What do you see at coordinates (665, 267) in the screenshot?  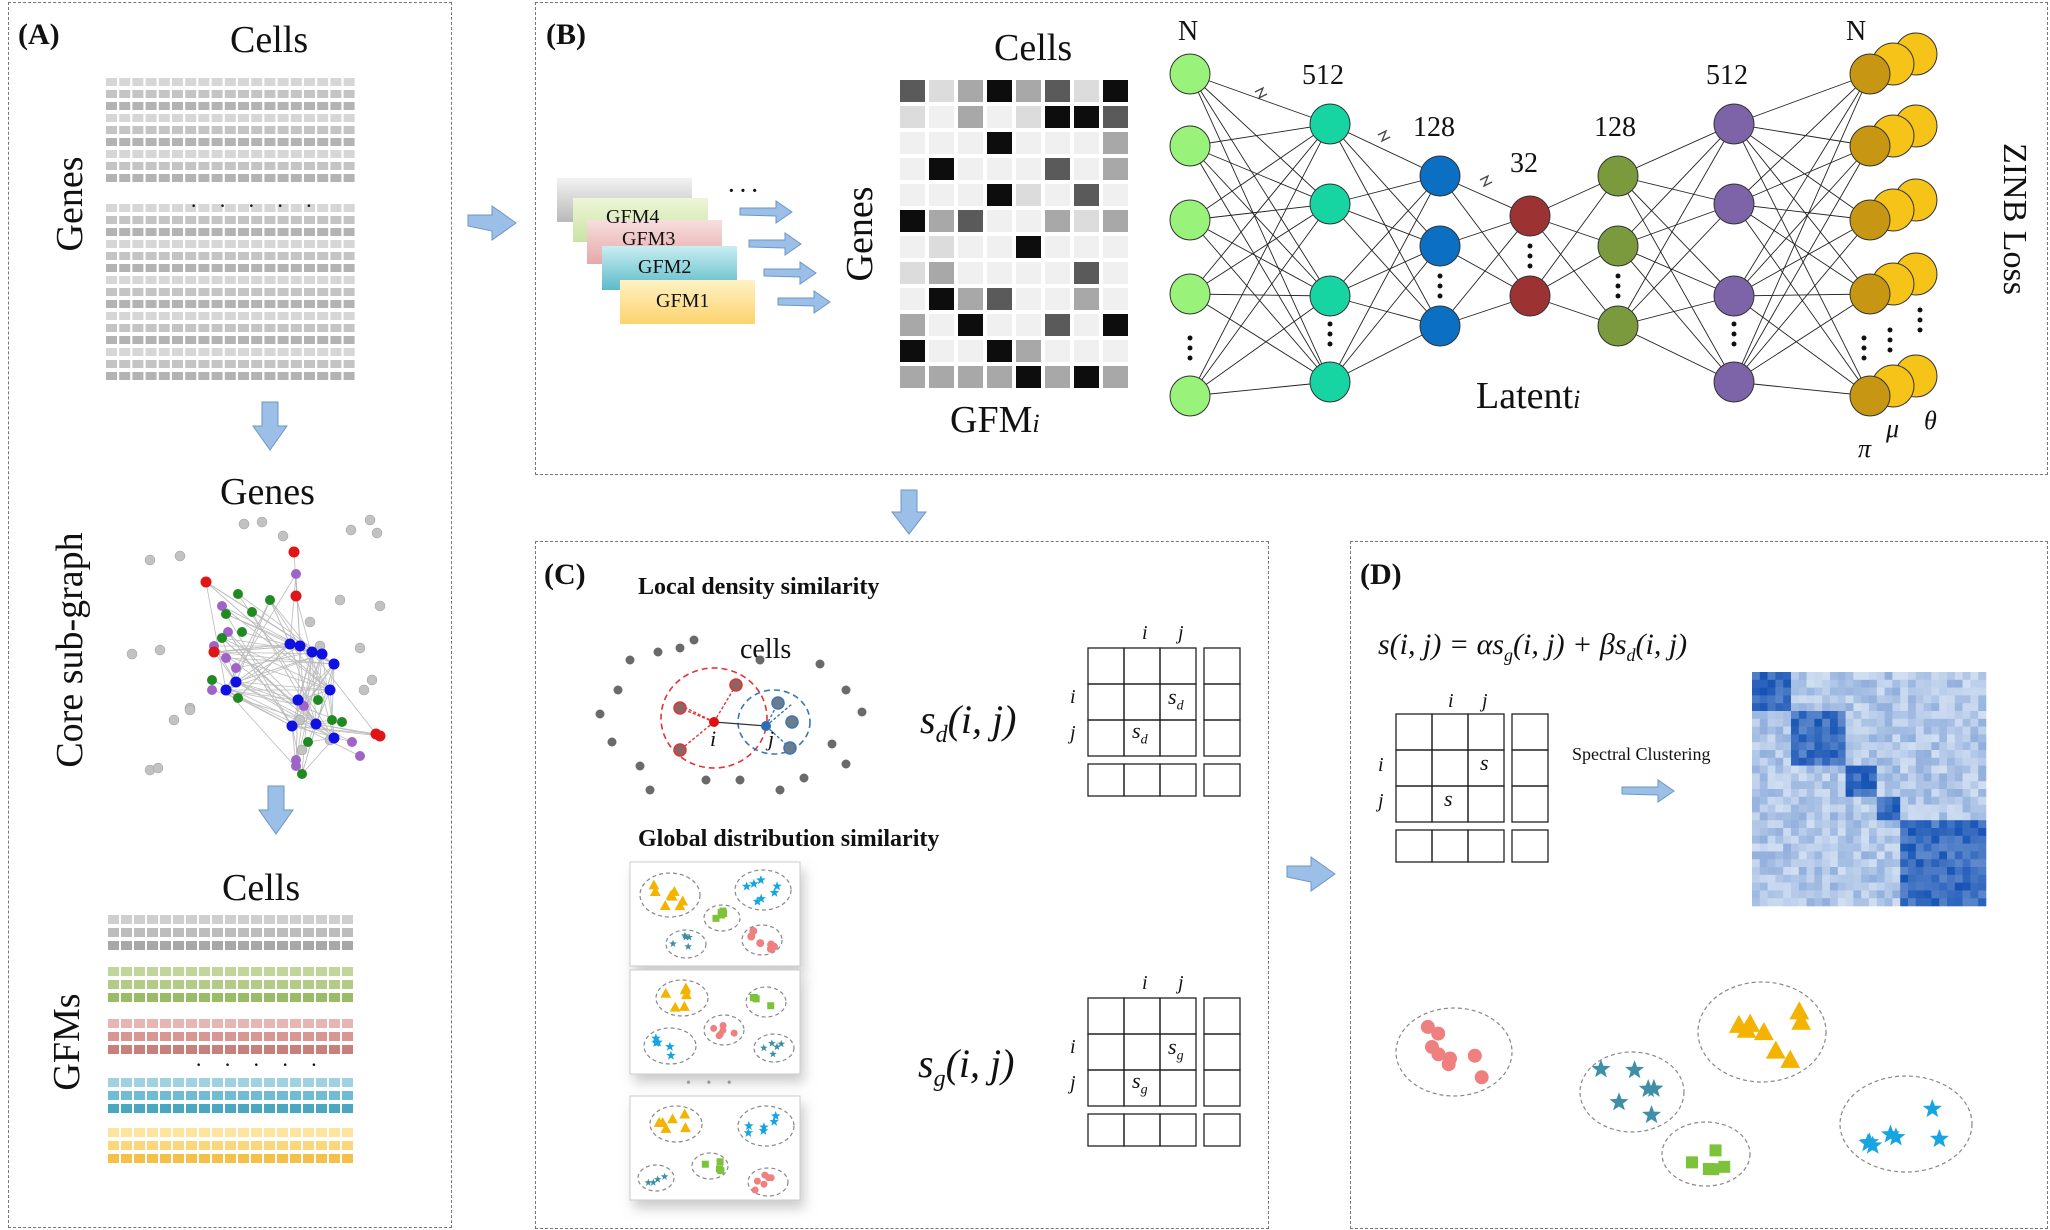 I see `gfm-label-2: GFM2` at bounding box center [665, 267].